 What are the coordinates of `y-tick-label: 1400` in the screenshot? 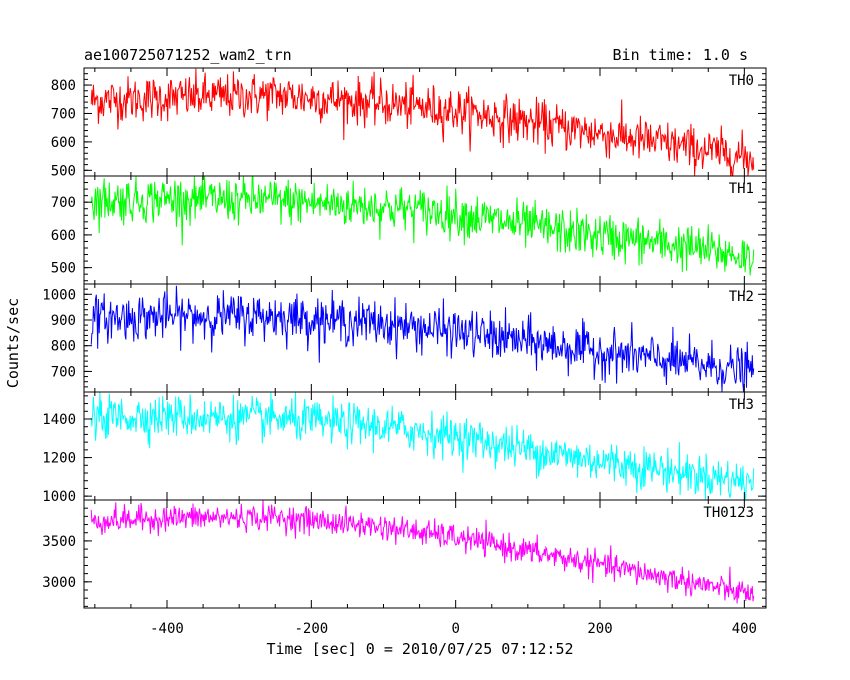 It's located at (59, 420).